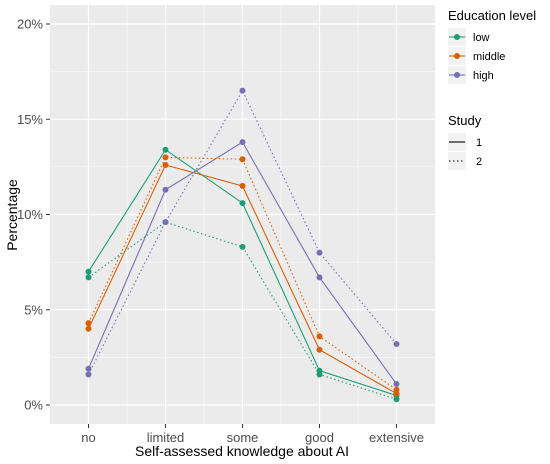 The image size is (550, 464). I want to click on legend-label-high: high, so click(483, 76).